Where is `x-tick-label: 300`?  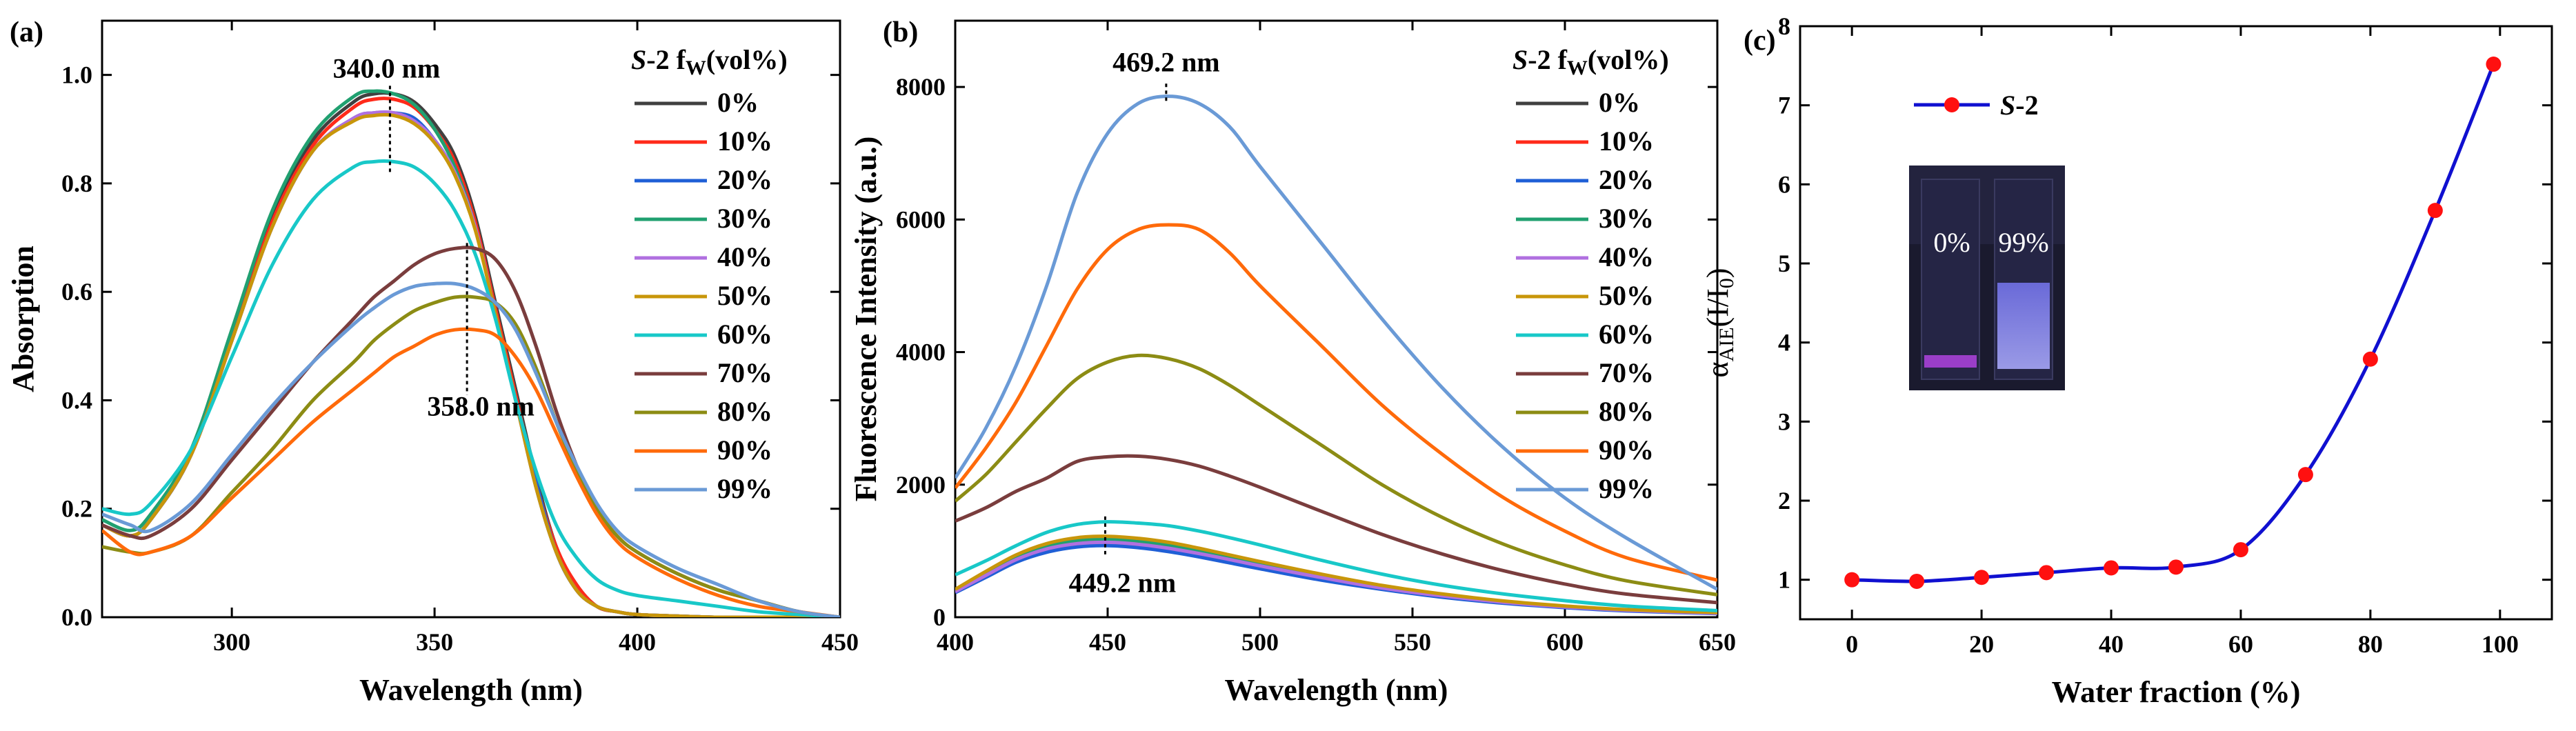
x-tick-label: 300 is located at coordinates (231, 642).